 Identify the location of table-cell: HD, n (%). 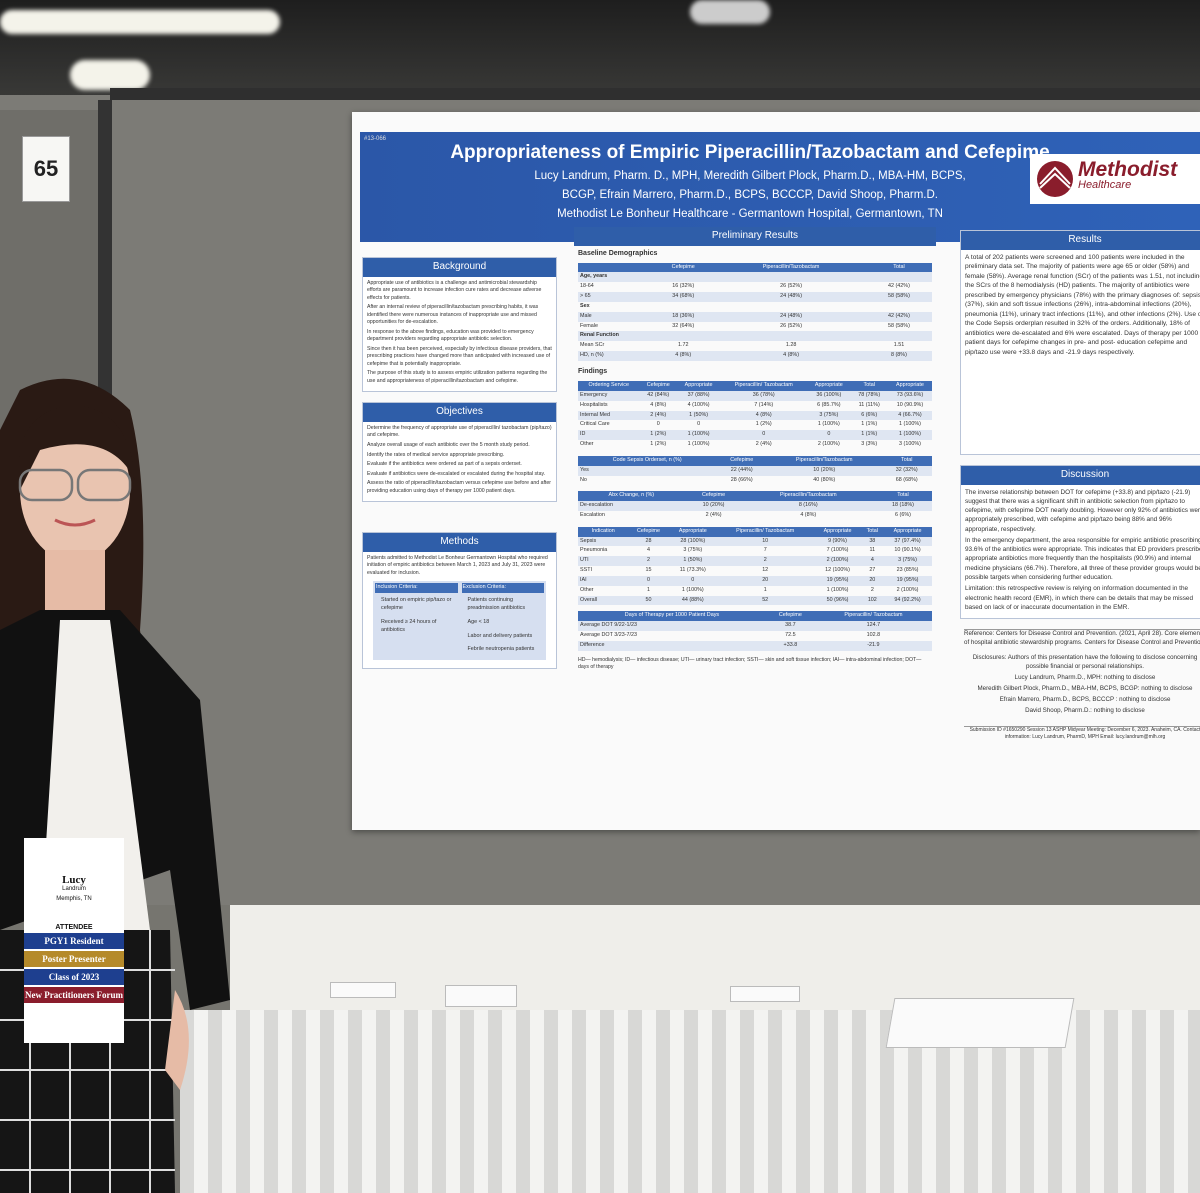
(614, 356).